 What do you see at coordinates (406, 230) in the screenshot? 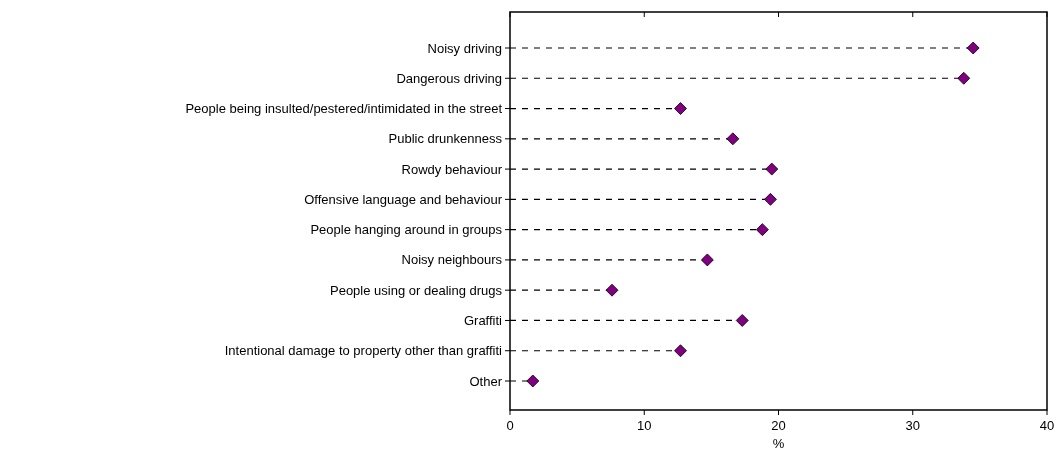
I see `y-tick-label: People hanging around in groups` at bounding box center [406, 230].